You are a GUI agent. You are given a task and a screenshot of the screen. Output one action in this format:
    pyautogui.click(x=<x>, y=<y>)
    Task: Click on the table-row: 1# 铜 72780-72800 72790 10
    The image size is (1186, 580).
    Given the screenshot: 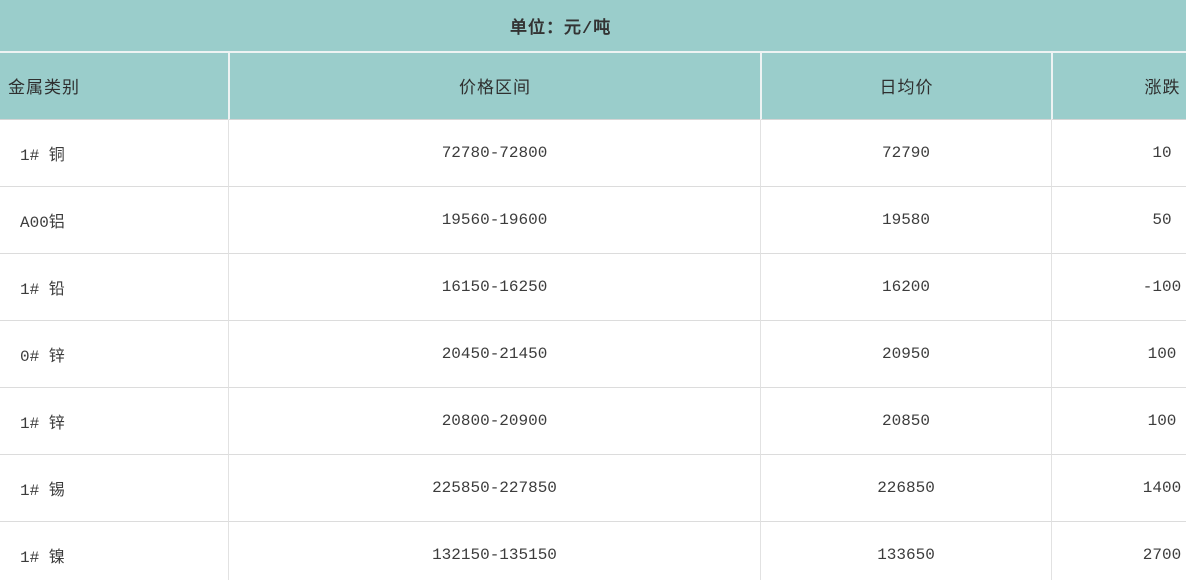 What is the action you would take?
    pyautogui.click(x=593, y=153)
    